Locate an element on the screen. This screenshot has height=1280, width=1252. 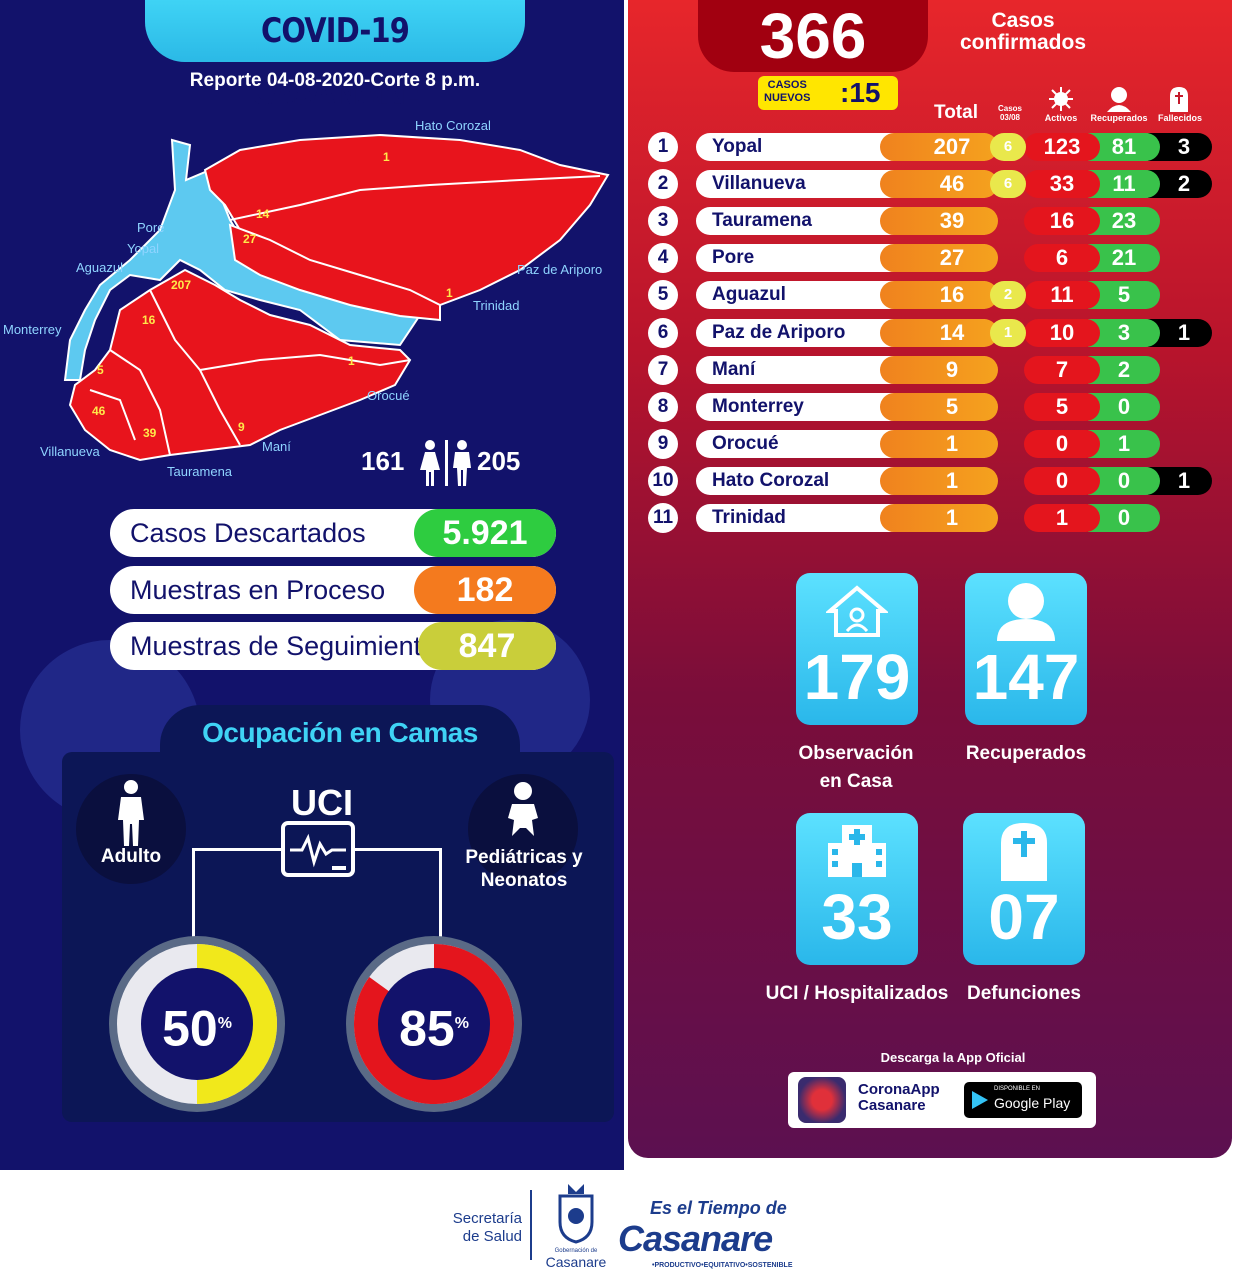
uci-label: UCI is located at coordinates (322, 802).